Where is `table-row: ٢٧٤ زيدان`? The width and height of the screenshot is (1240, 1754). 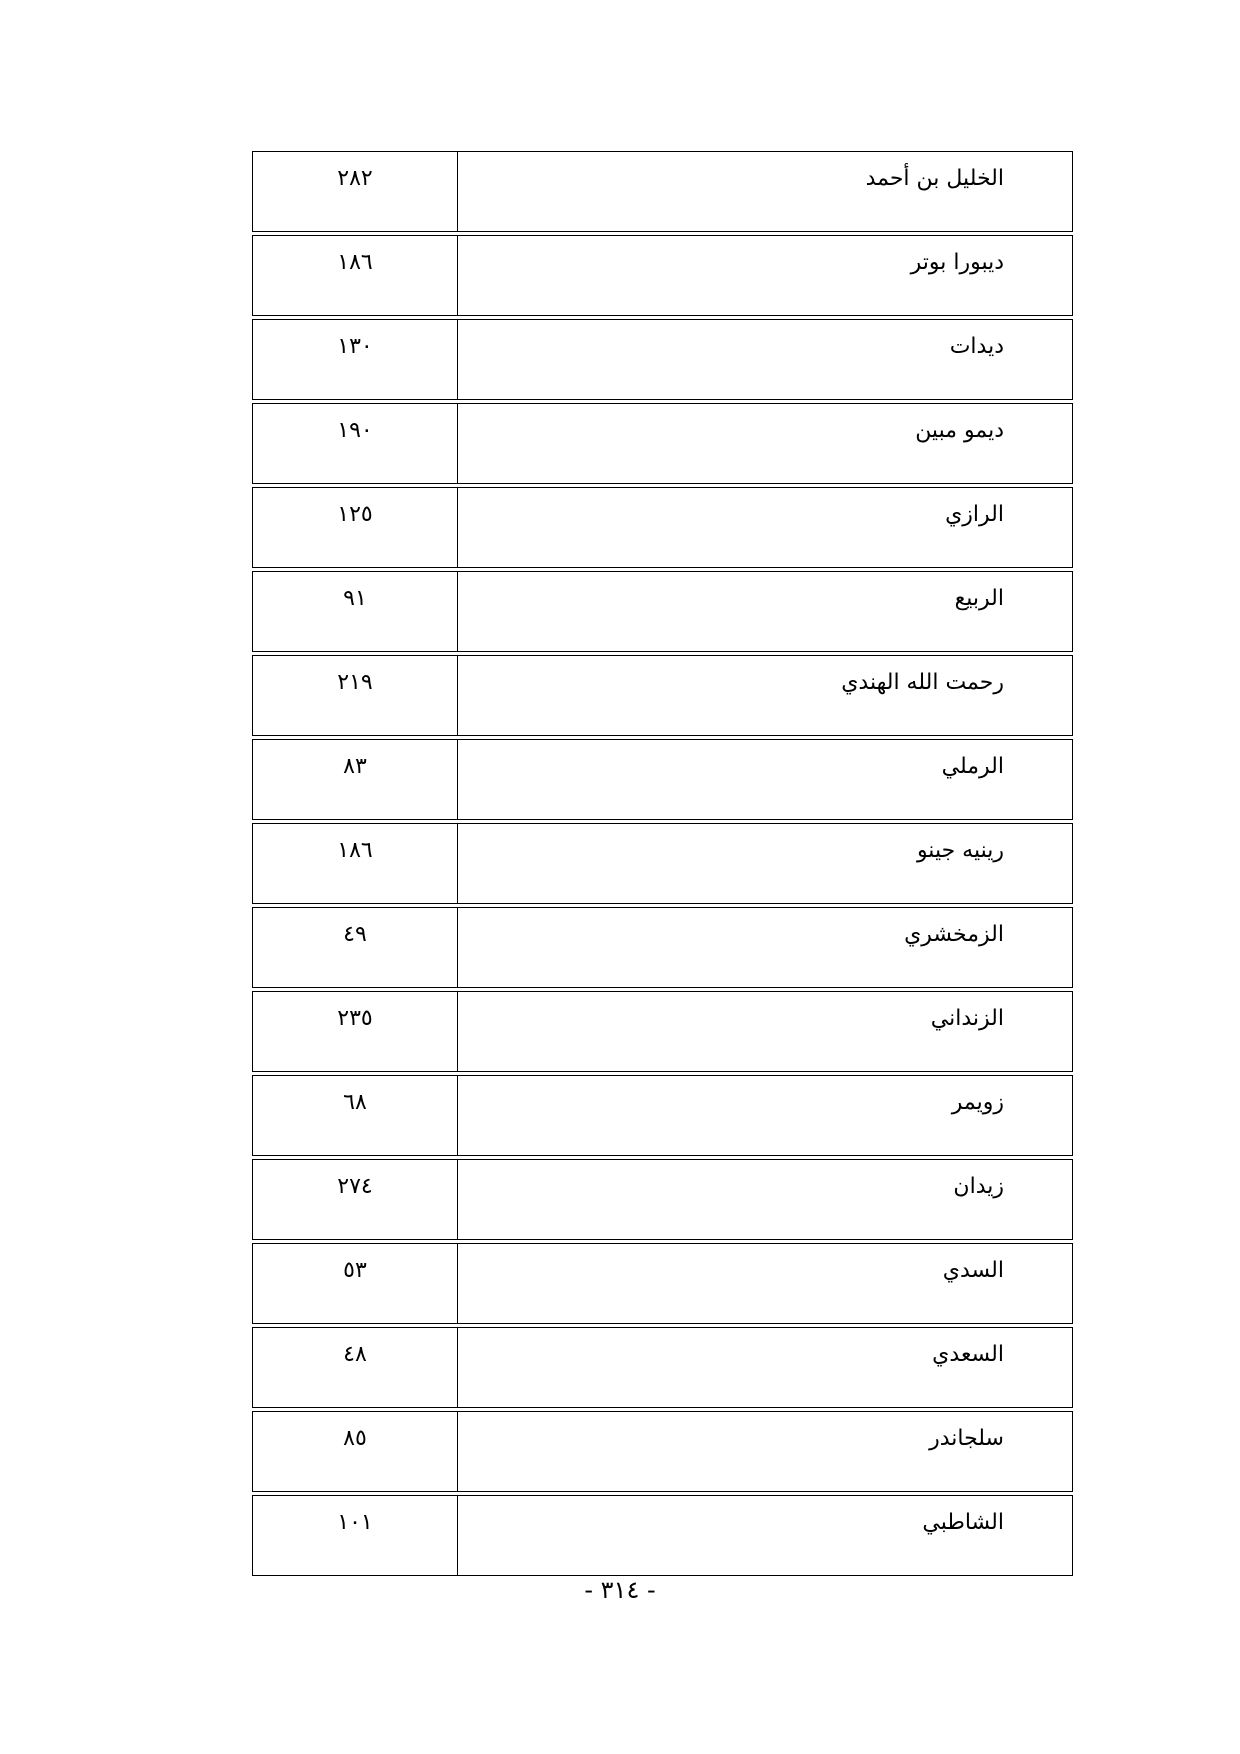
table-row: ٢٧٤ زيدان is located at coordinates (662, 1199).